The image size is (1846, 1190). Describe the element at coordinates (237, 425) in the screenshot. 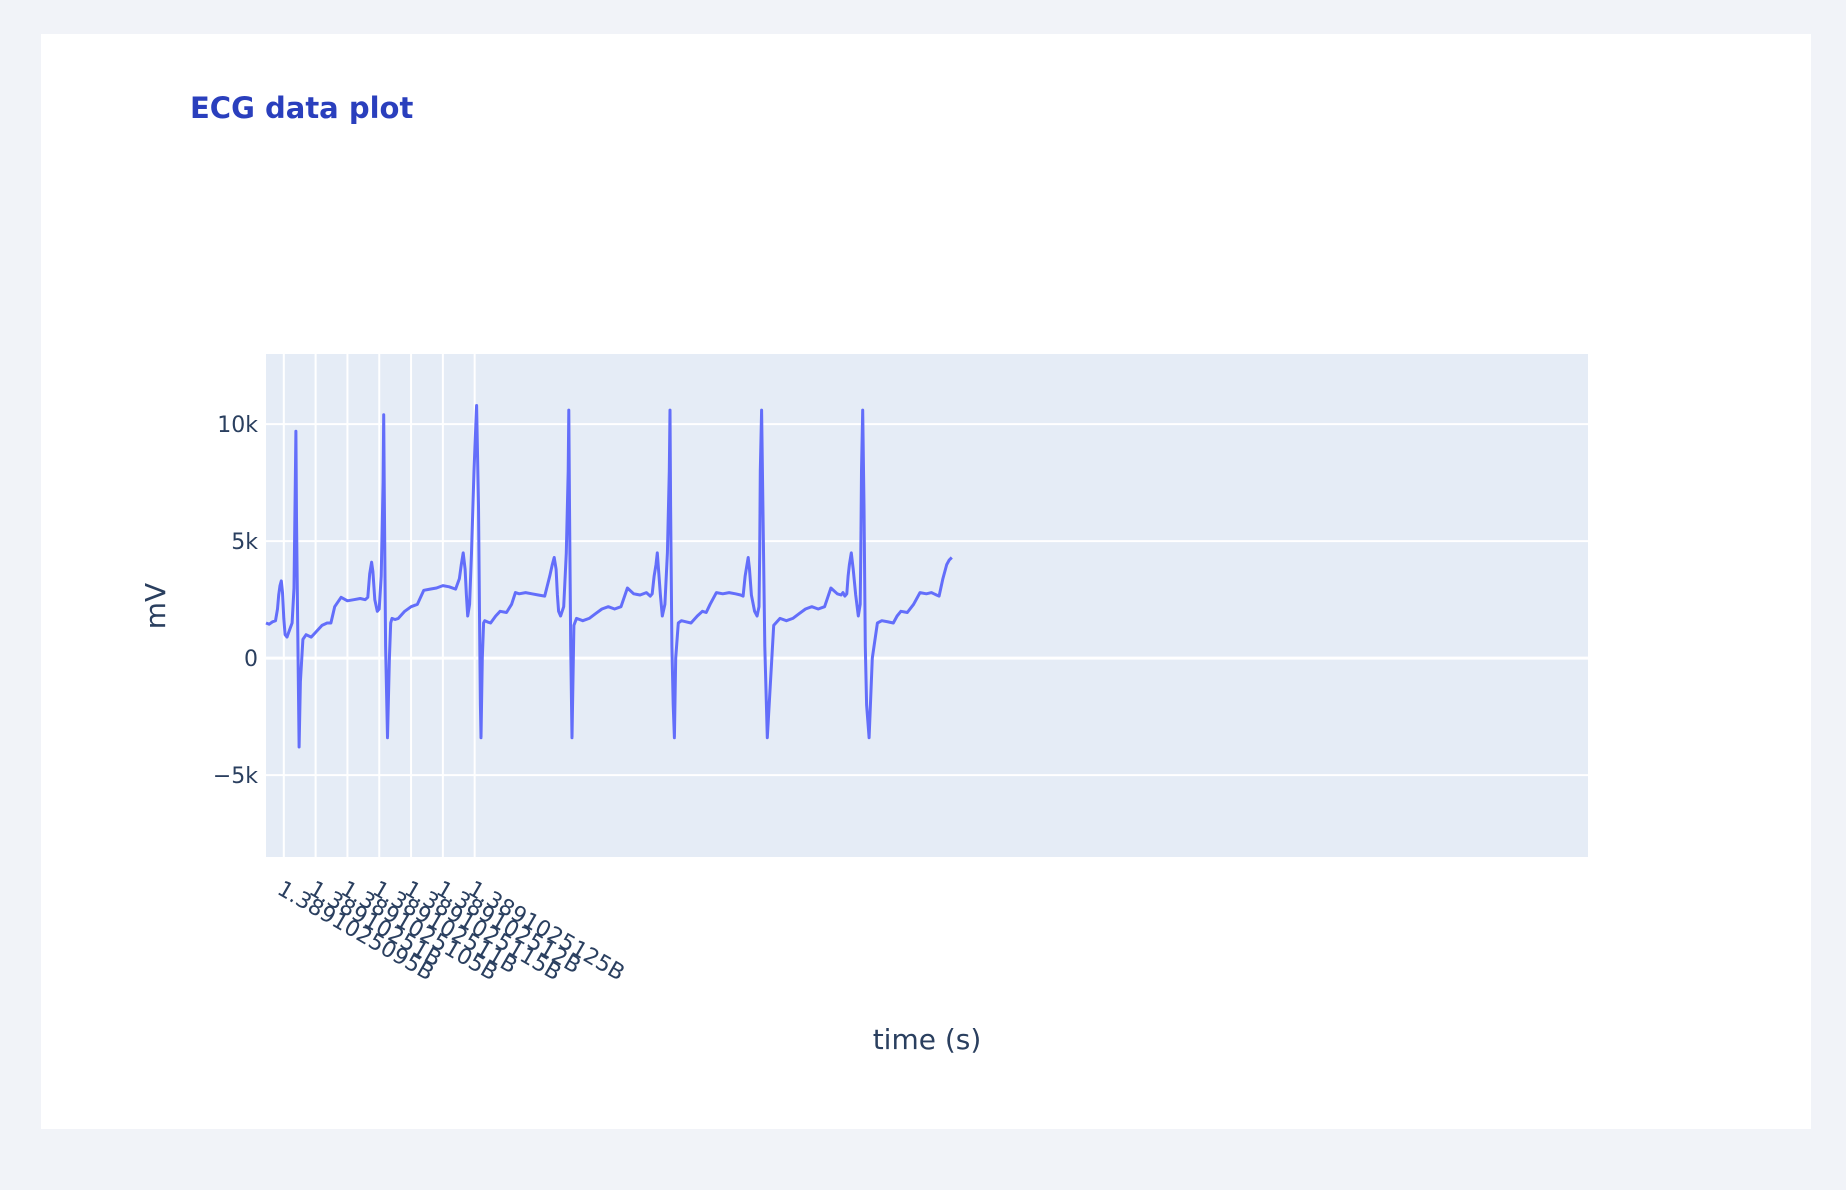

I see `y-tick-label: 10k` at that location.